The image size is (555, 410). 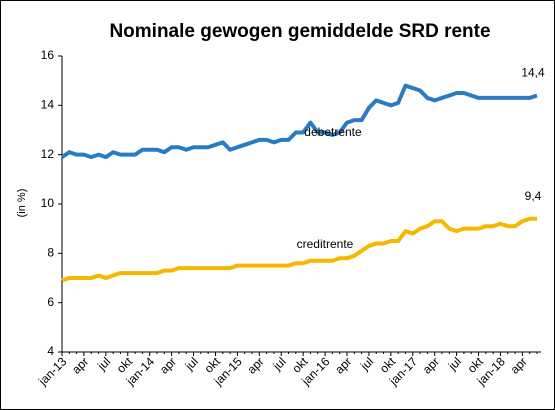 What do you see at coordinates (48, 105) in the screenshot?
I see `y-tick-label: 14` at bounding box center [48, 105].